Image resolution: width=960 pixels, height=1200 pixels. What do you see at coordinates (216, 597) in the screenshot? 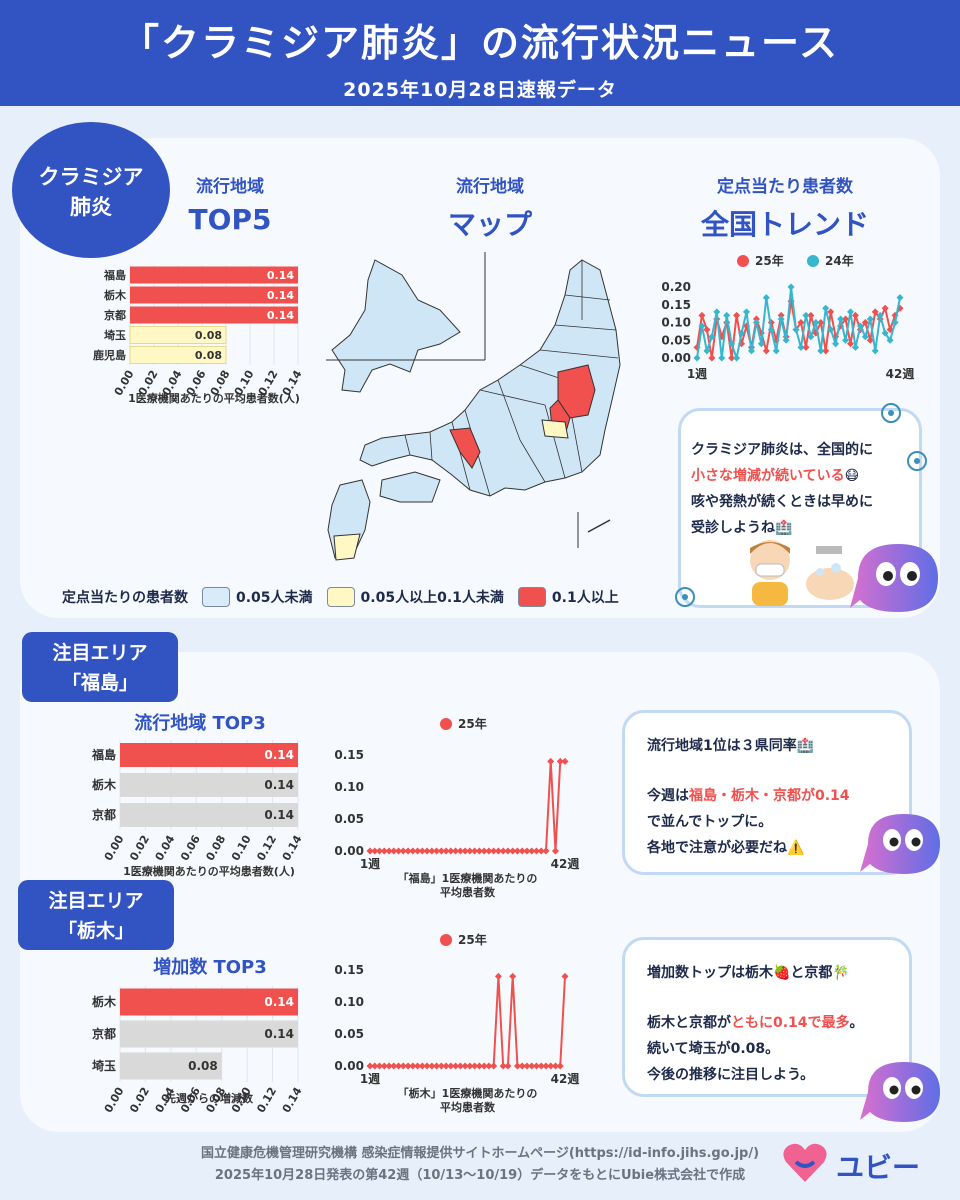
I see `legend-swatch-low` at bounding box center [216, 597].